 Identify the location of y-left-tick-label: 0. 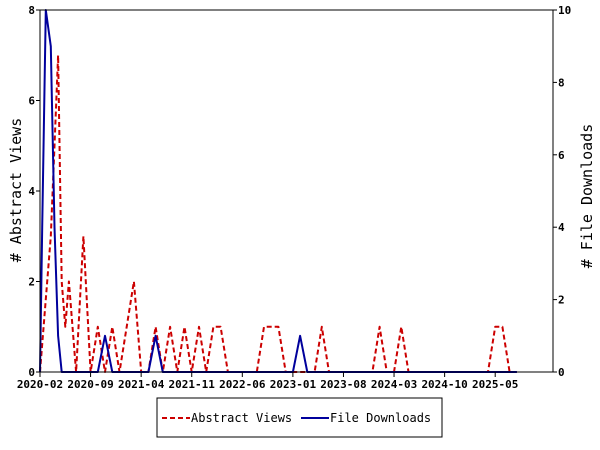
(31, 372).